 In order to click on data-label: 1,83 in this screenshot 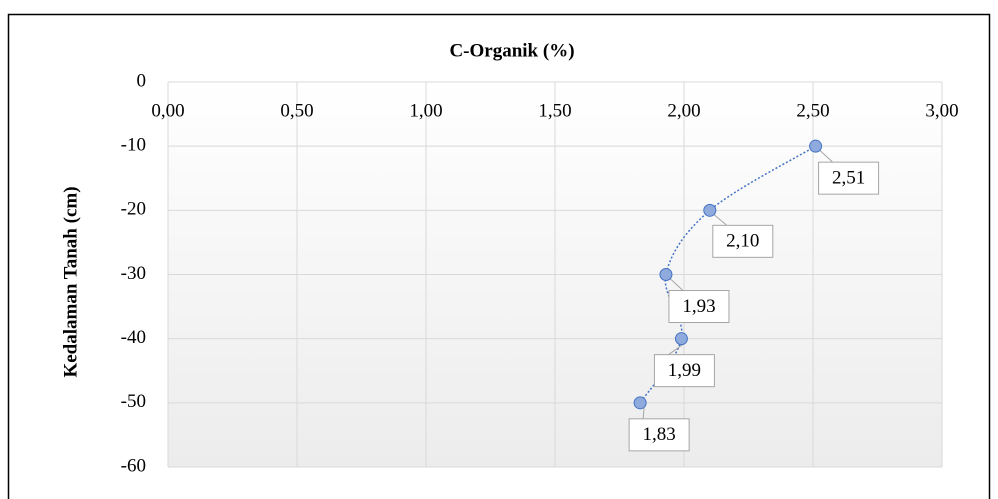, I will do `click(659, 434)`.